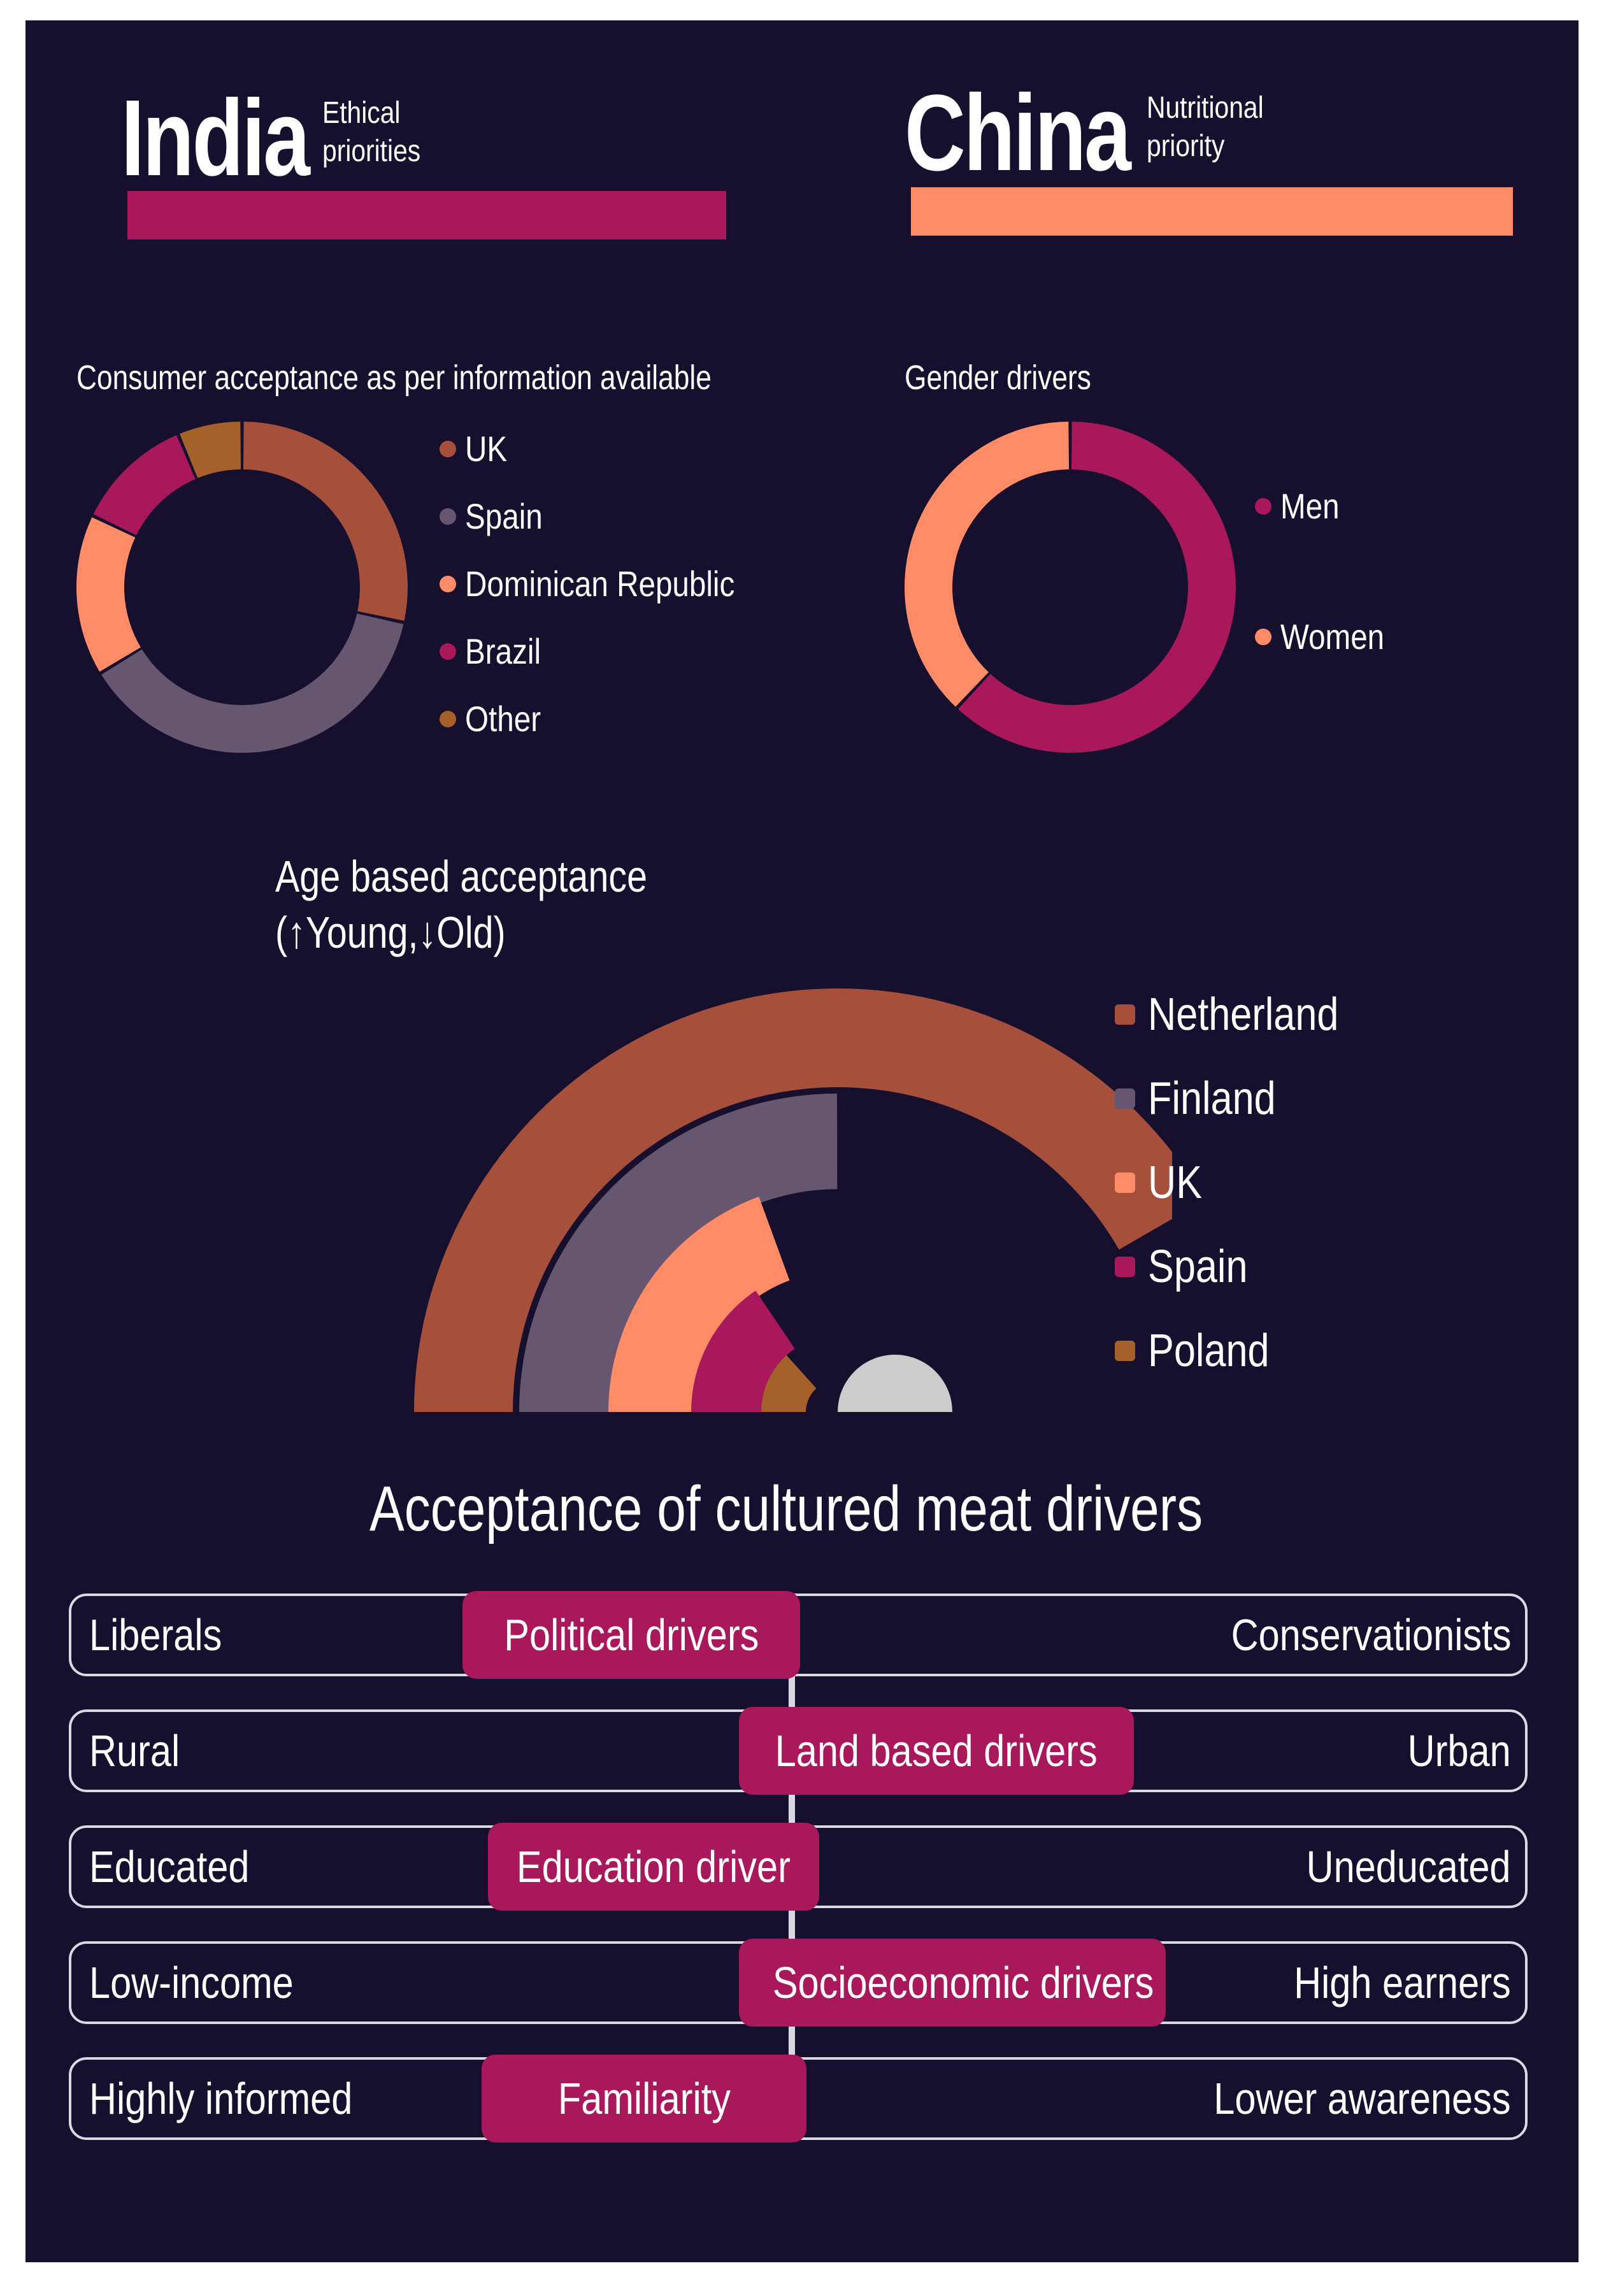 The height and width of the screenshot is (2296, 1604). I want to click on driver-pill-label: Education driver, so click(654, 1867).